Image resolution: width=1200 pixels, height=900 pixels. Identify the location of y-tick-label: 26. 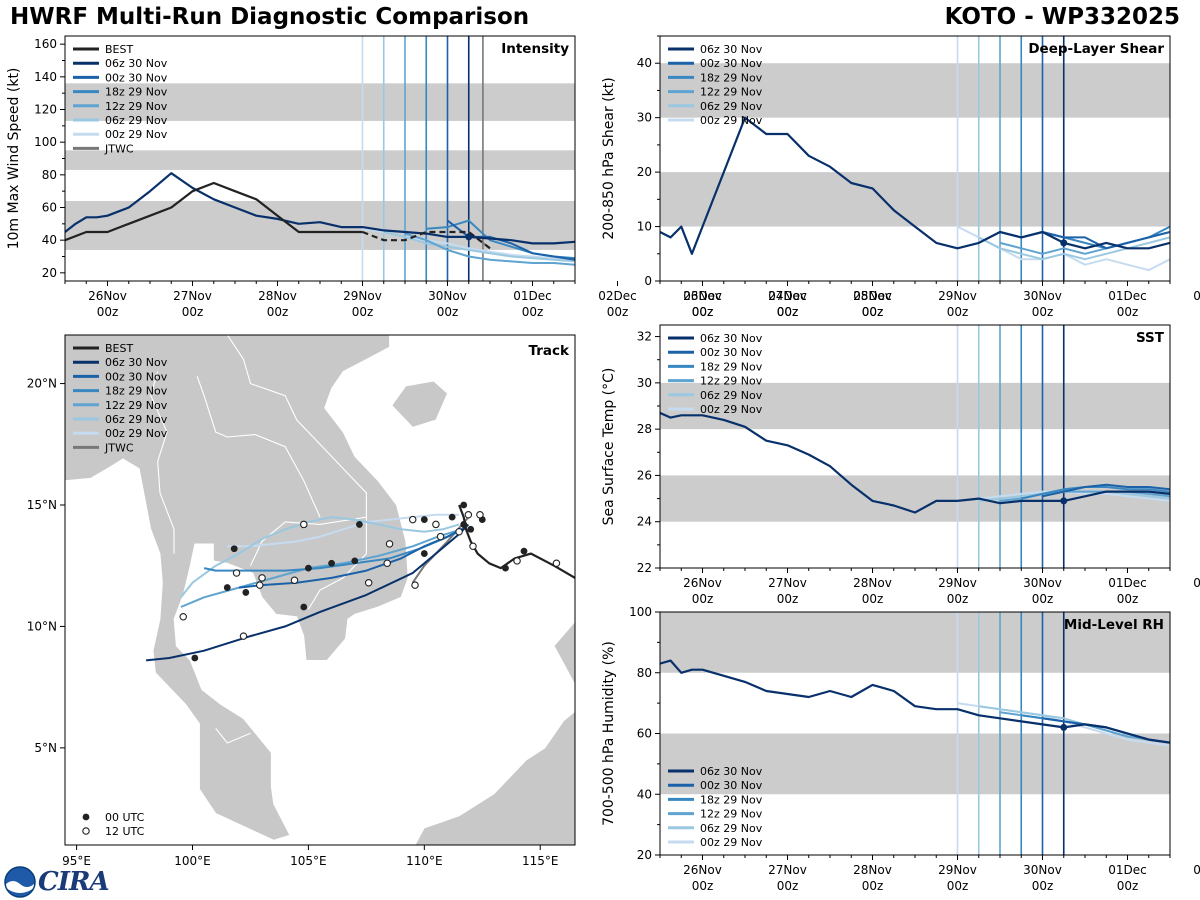
(644, 475).